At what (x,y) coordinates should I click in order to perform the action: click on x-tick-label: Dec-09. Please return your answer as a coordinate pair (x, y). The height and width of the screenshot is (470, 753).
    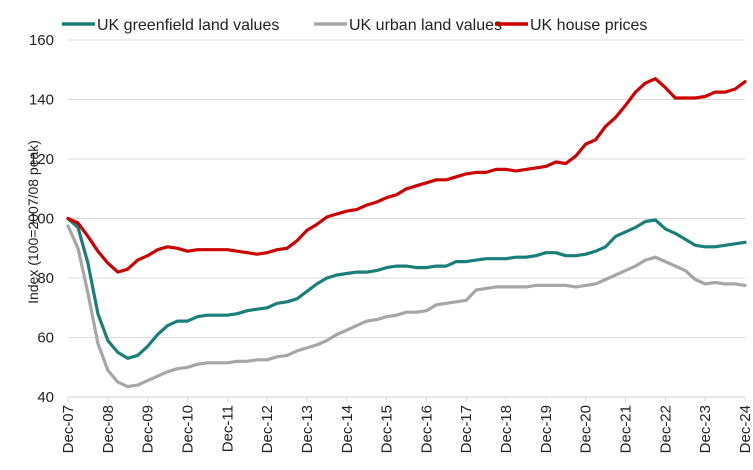
    Looking at the image, I should click on (148, 429).